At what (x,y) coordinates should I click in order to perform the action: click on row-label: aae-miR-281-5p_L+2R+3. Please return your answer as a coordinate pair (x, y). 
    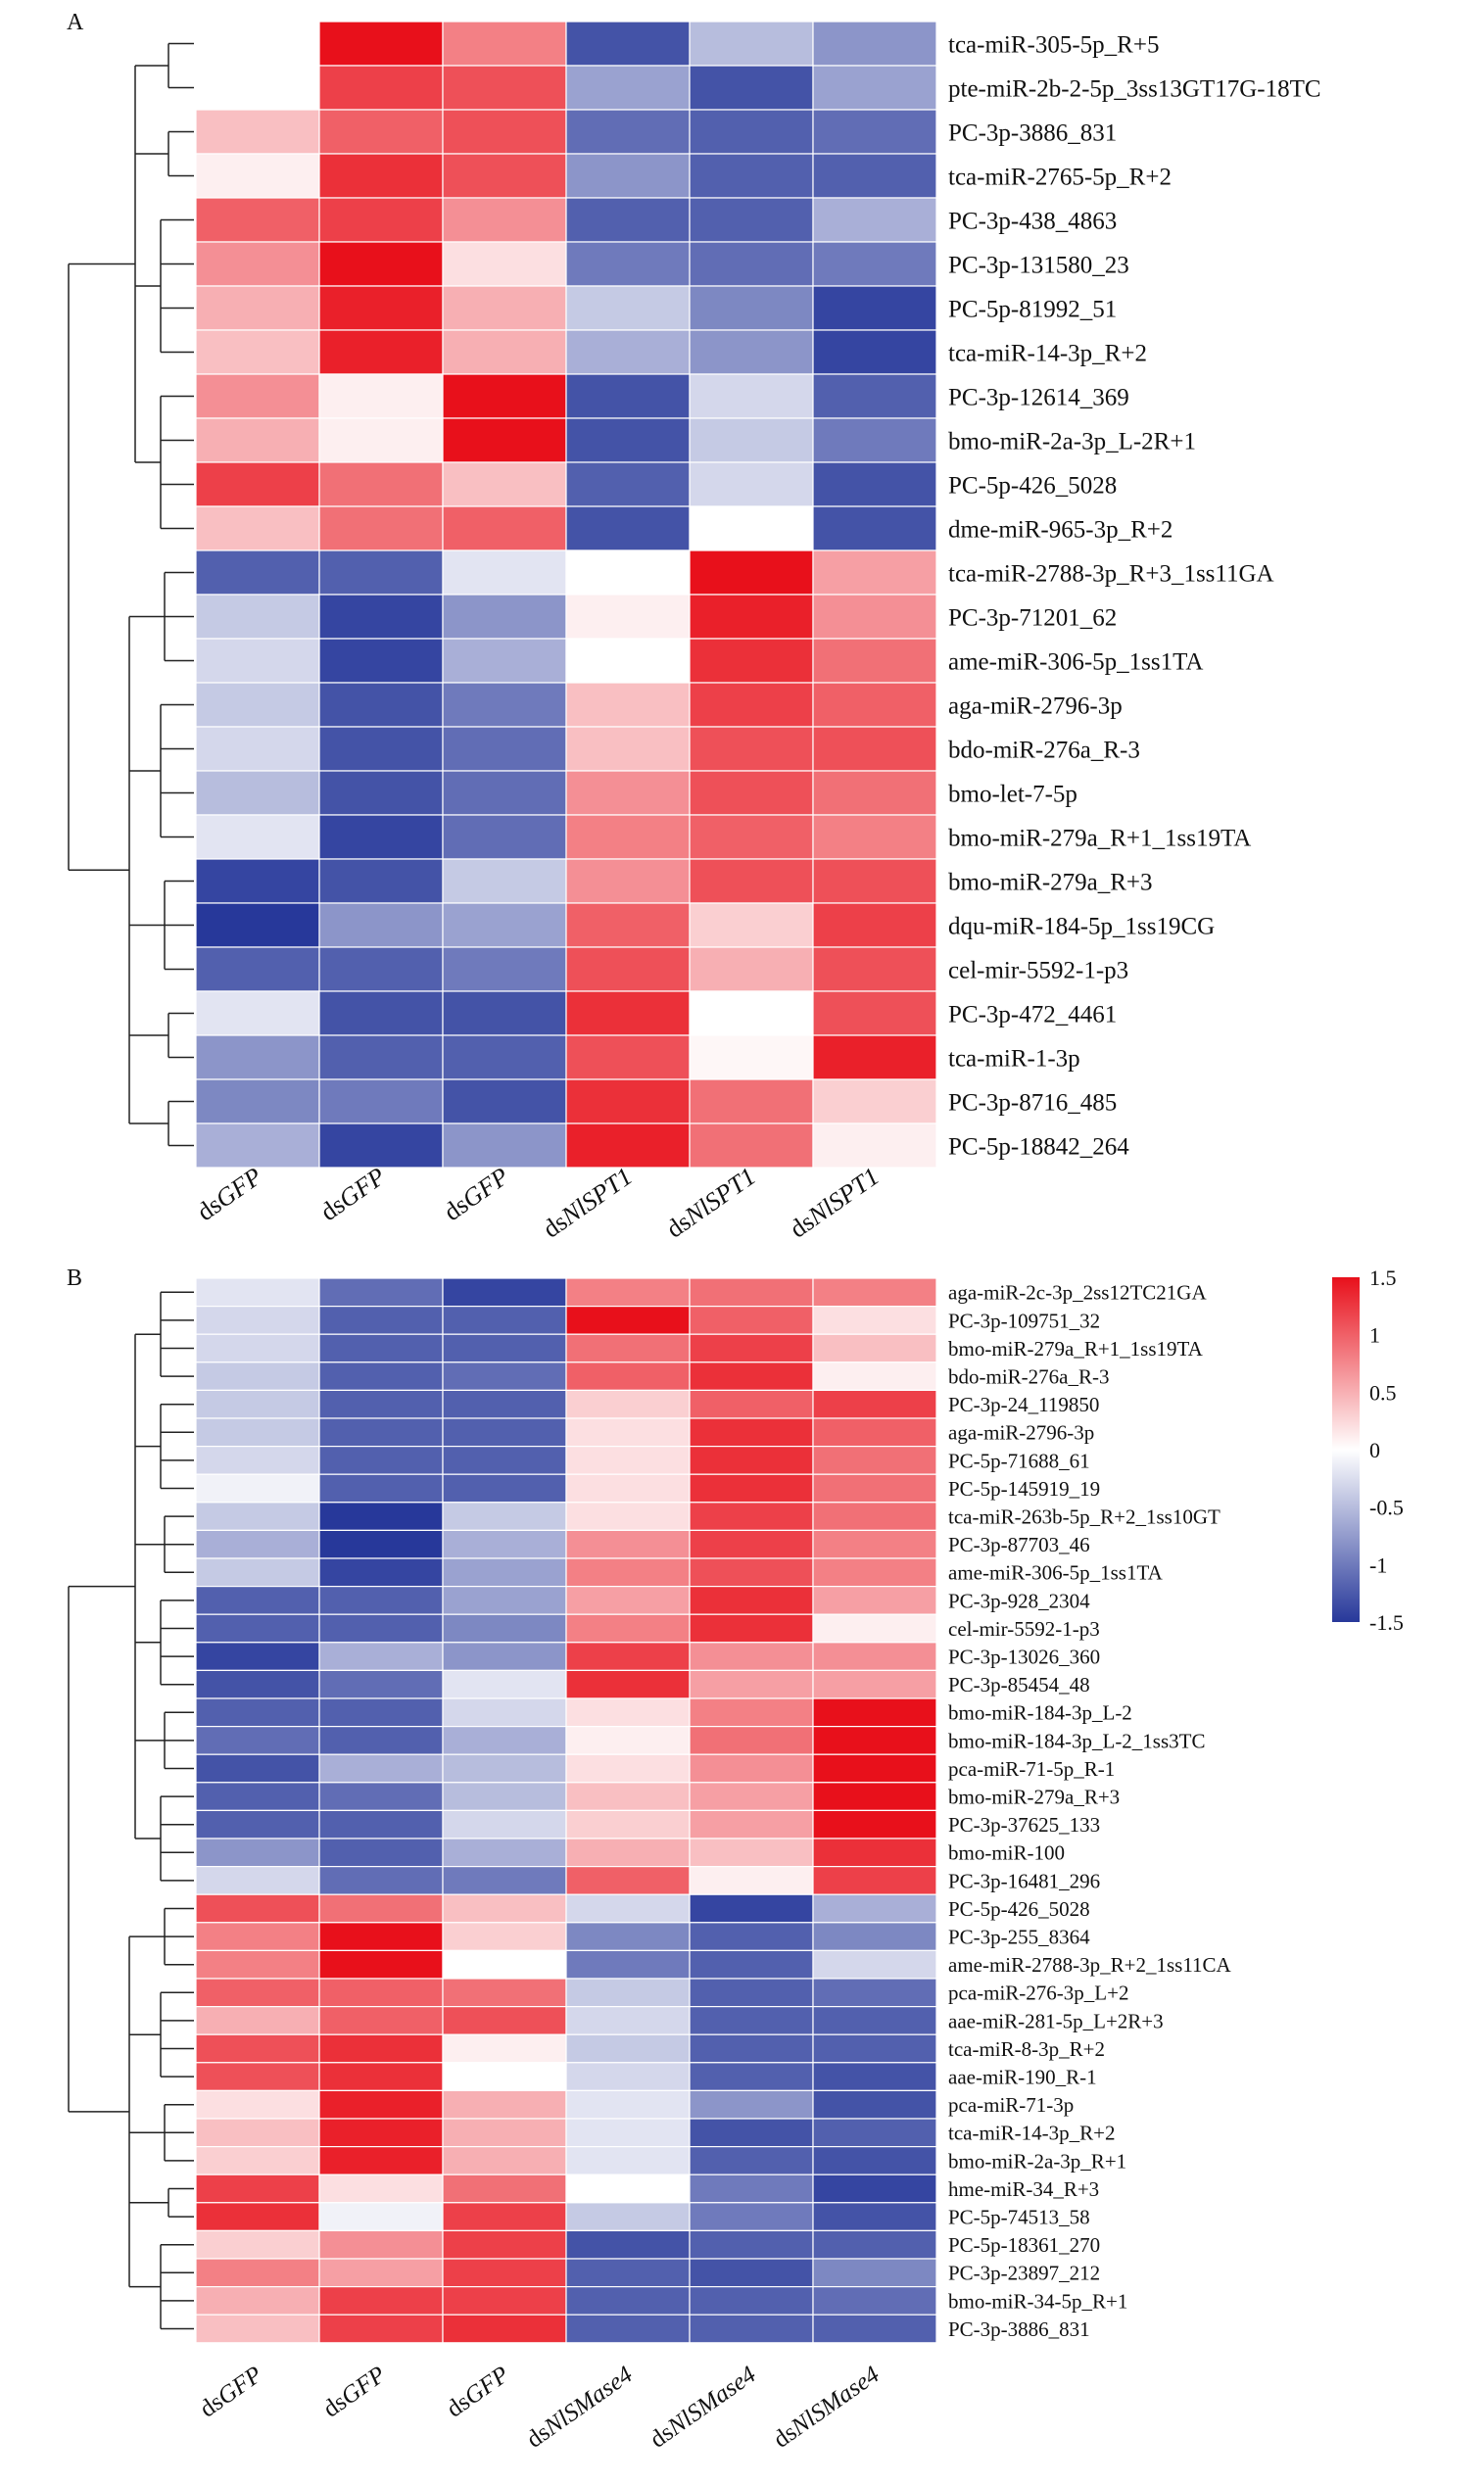
    Looking at the image, I should click on (1056, 2021).